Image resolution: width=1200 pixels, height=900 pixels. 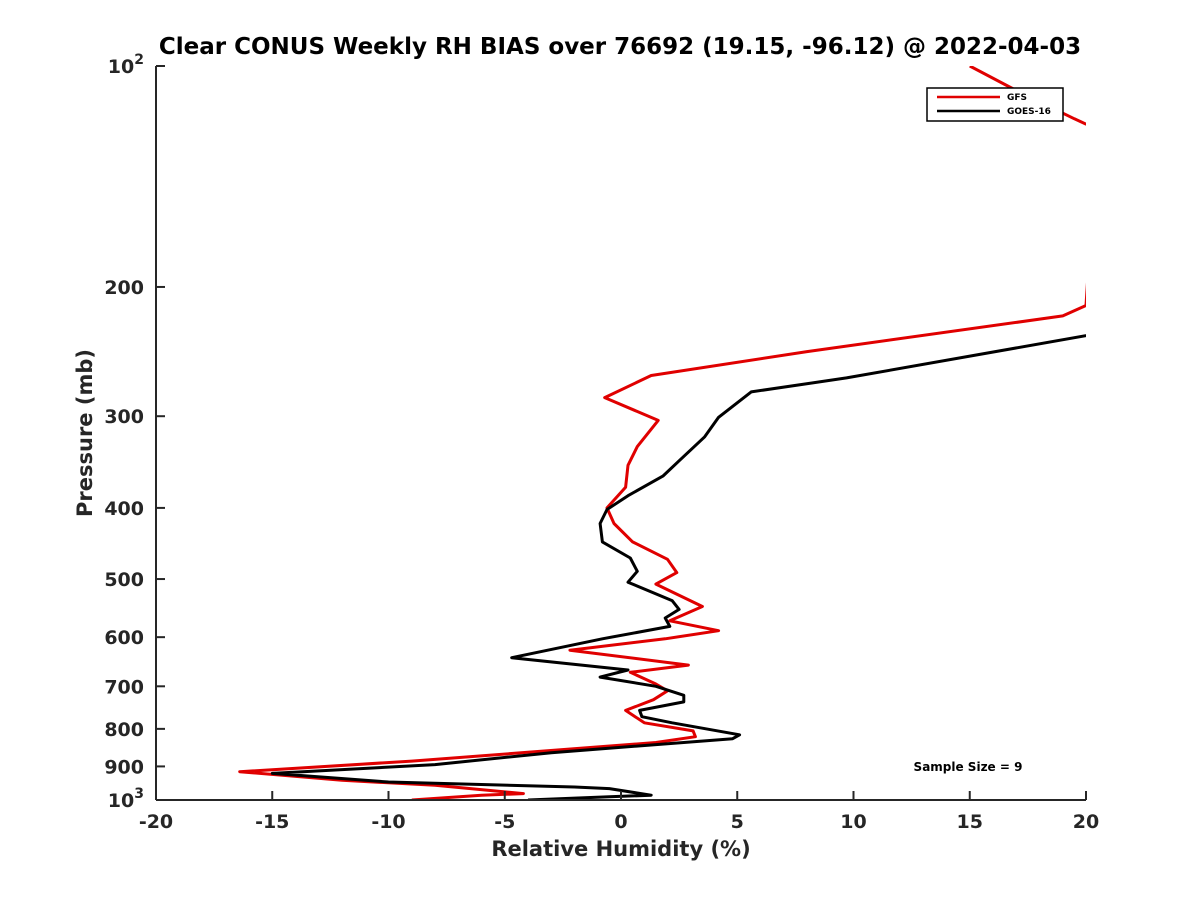 I want to click on y-tick-label: 10³, so click(x=126, y=799).